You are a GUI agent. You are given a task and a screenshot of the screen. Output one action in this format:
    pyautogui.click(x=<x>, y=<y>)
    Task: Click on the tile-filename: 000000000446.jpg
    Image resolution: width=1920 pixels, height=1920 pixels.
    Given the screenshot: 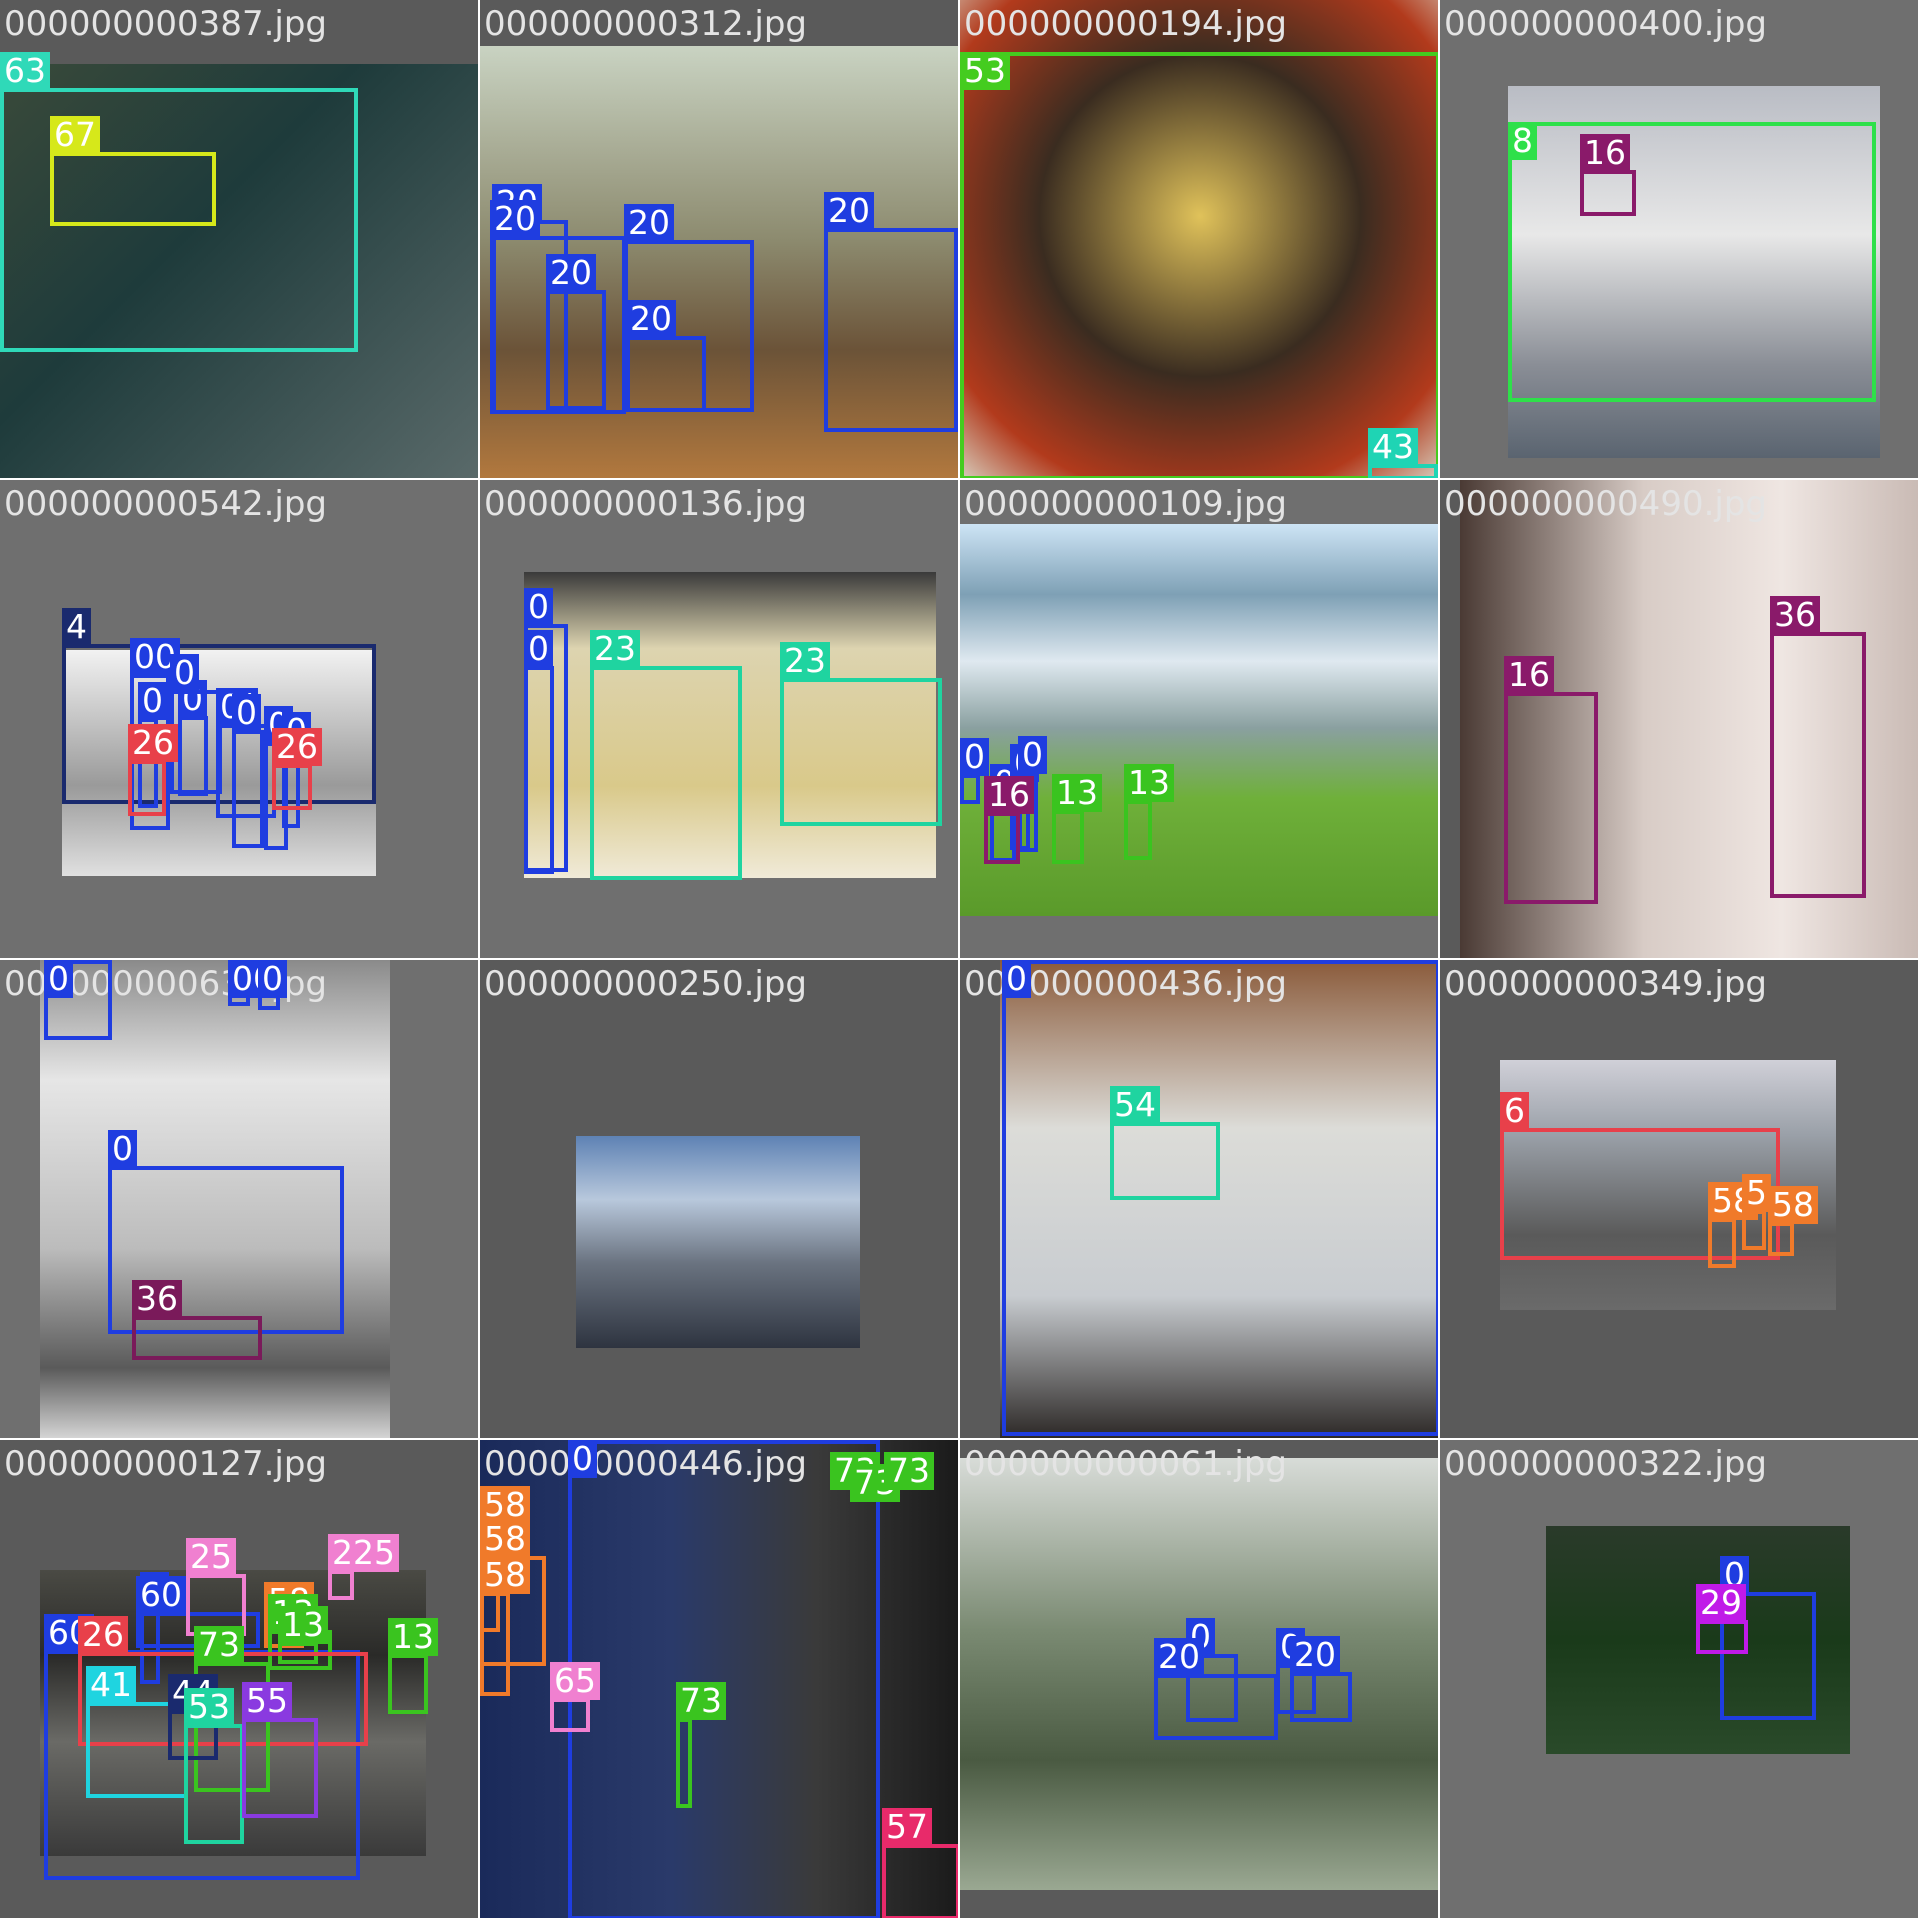 What is the action you would take?
    pyautogui.click(x=645, y=1464)
    